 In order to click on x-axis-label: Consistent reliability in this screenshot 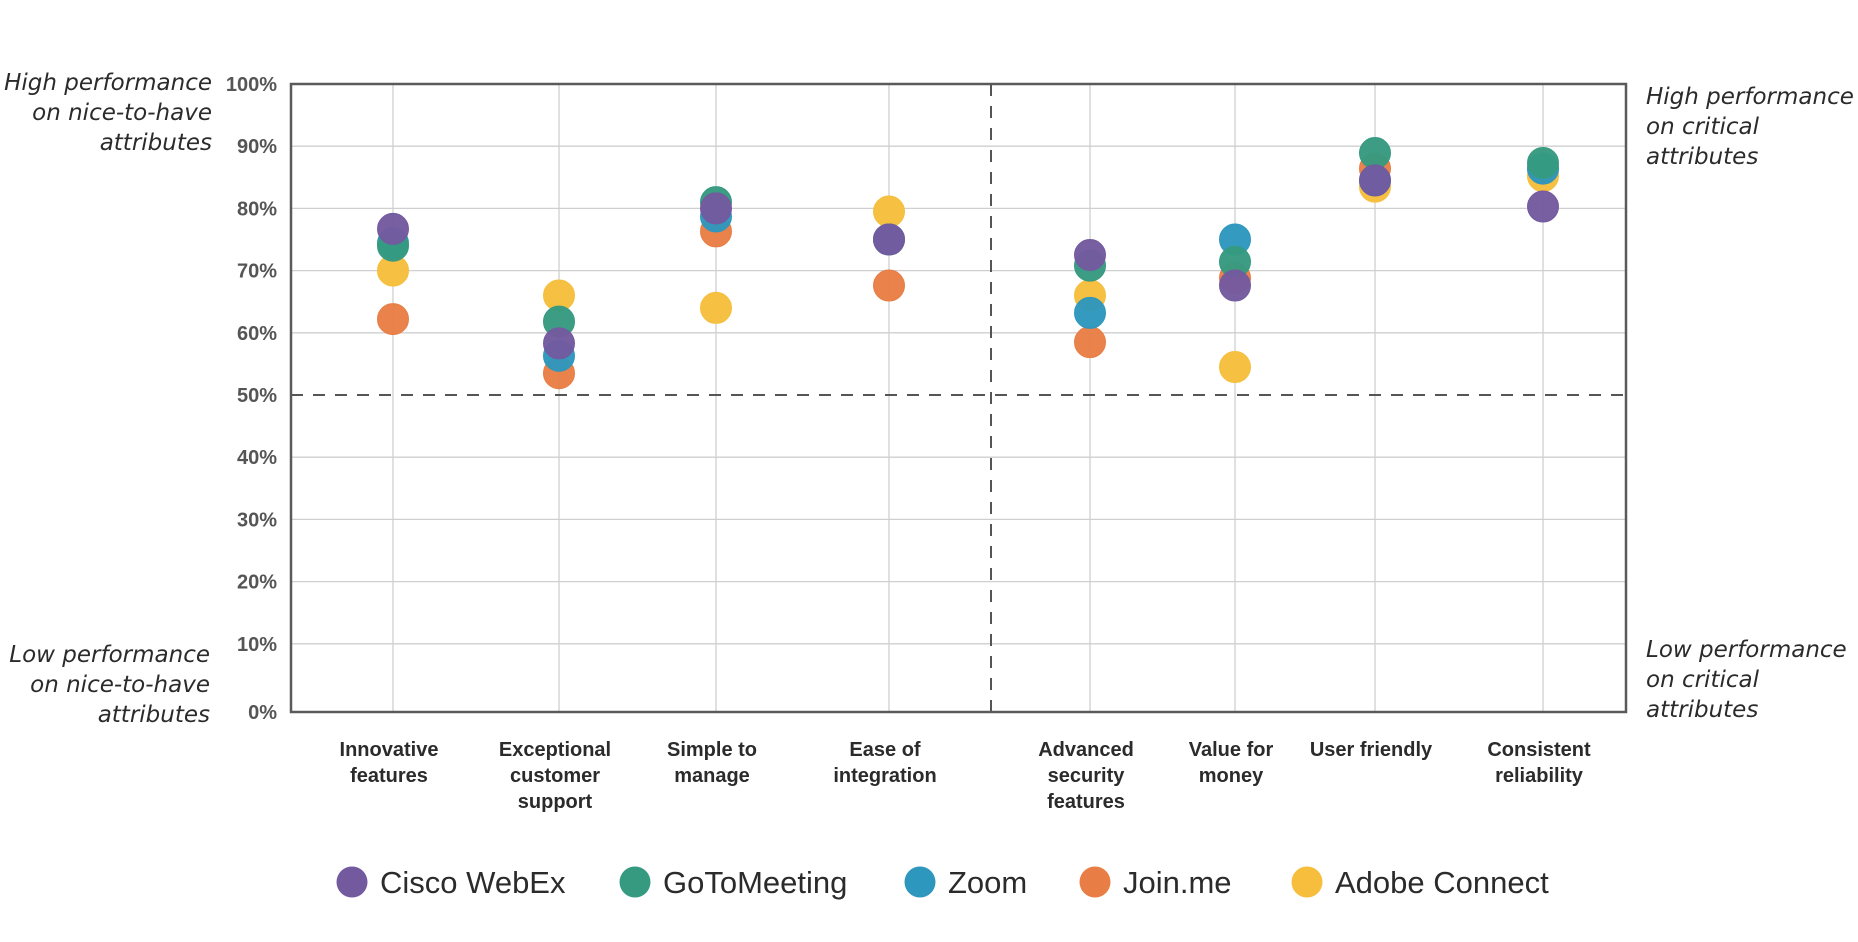, I will do `click(1539, 763)`.